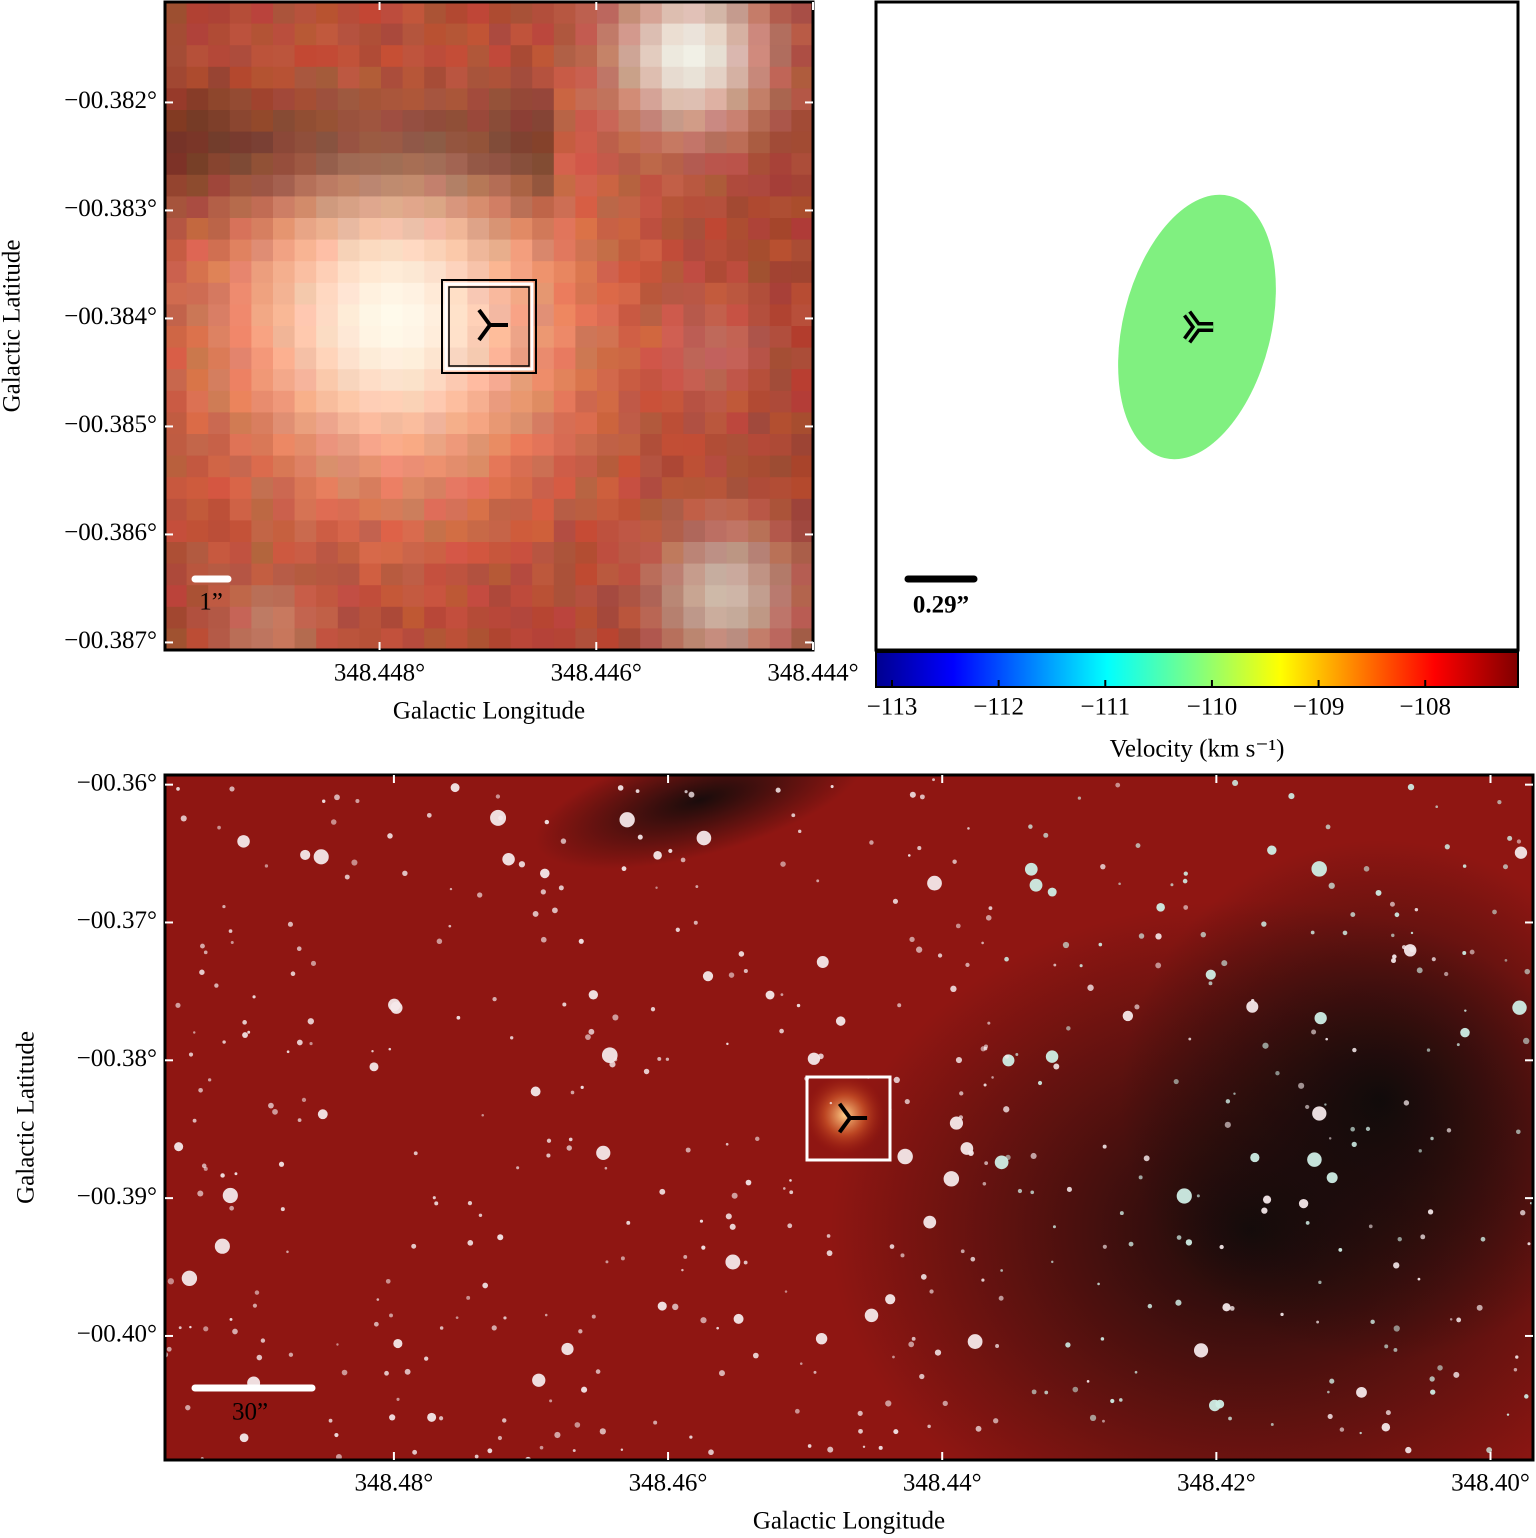  Describe the element at coordinates (489, 711) in the screenshot. I see `x-axis-label: Galactic Longitude` at that location.